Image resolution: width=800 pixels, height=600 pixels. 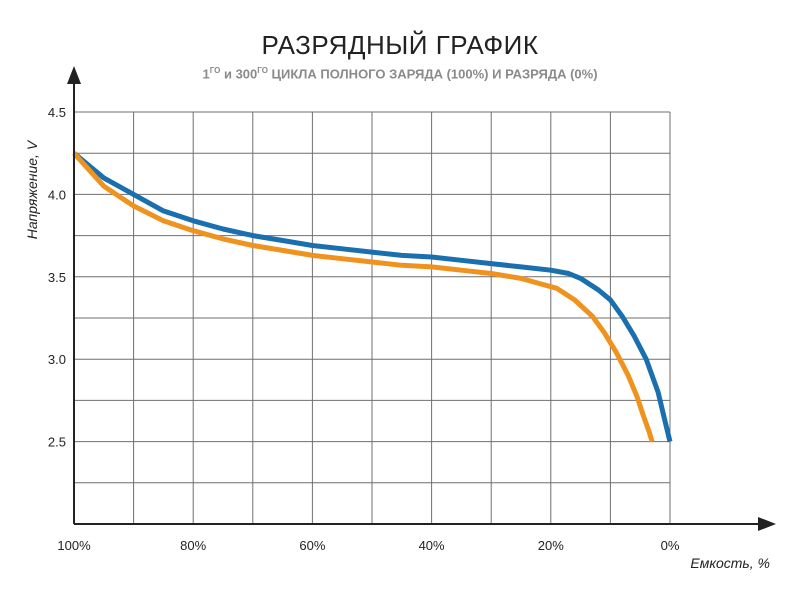 I want to click on y-tick-label: 3.0, so click(x=57, y=359).